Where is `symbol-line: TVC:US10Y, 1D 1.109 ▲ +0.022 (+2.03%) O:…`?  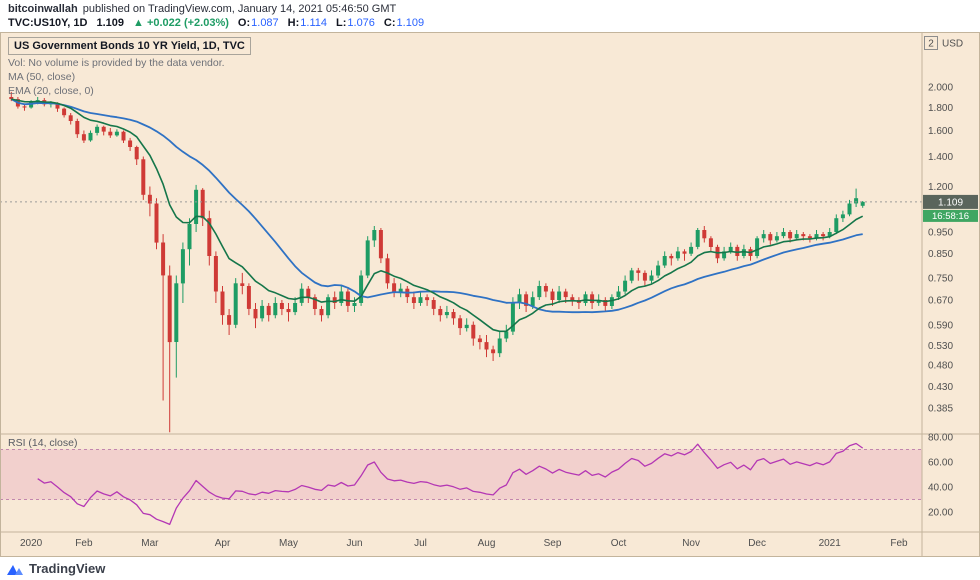
symbol-line: TVC:US10Y, 1D 1.109 ▲ +0.022 (+2.03%) O:… is located at coordinates (494, 23).